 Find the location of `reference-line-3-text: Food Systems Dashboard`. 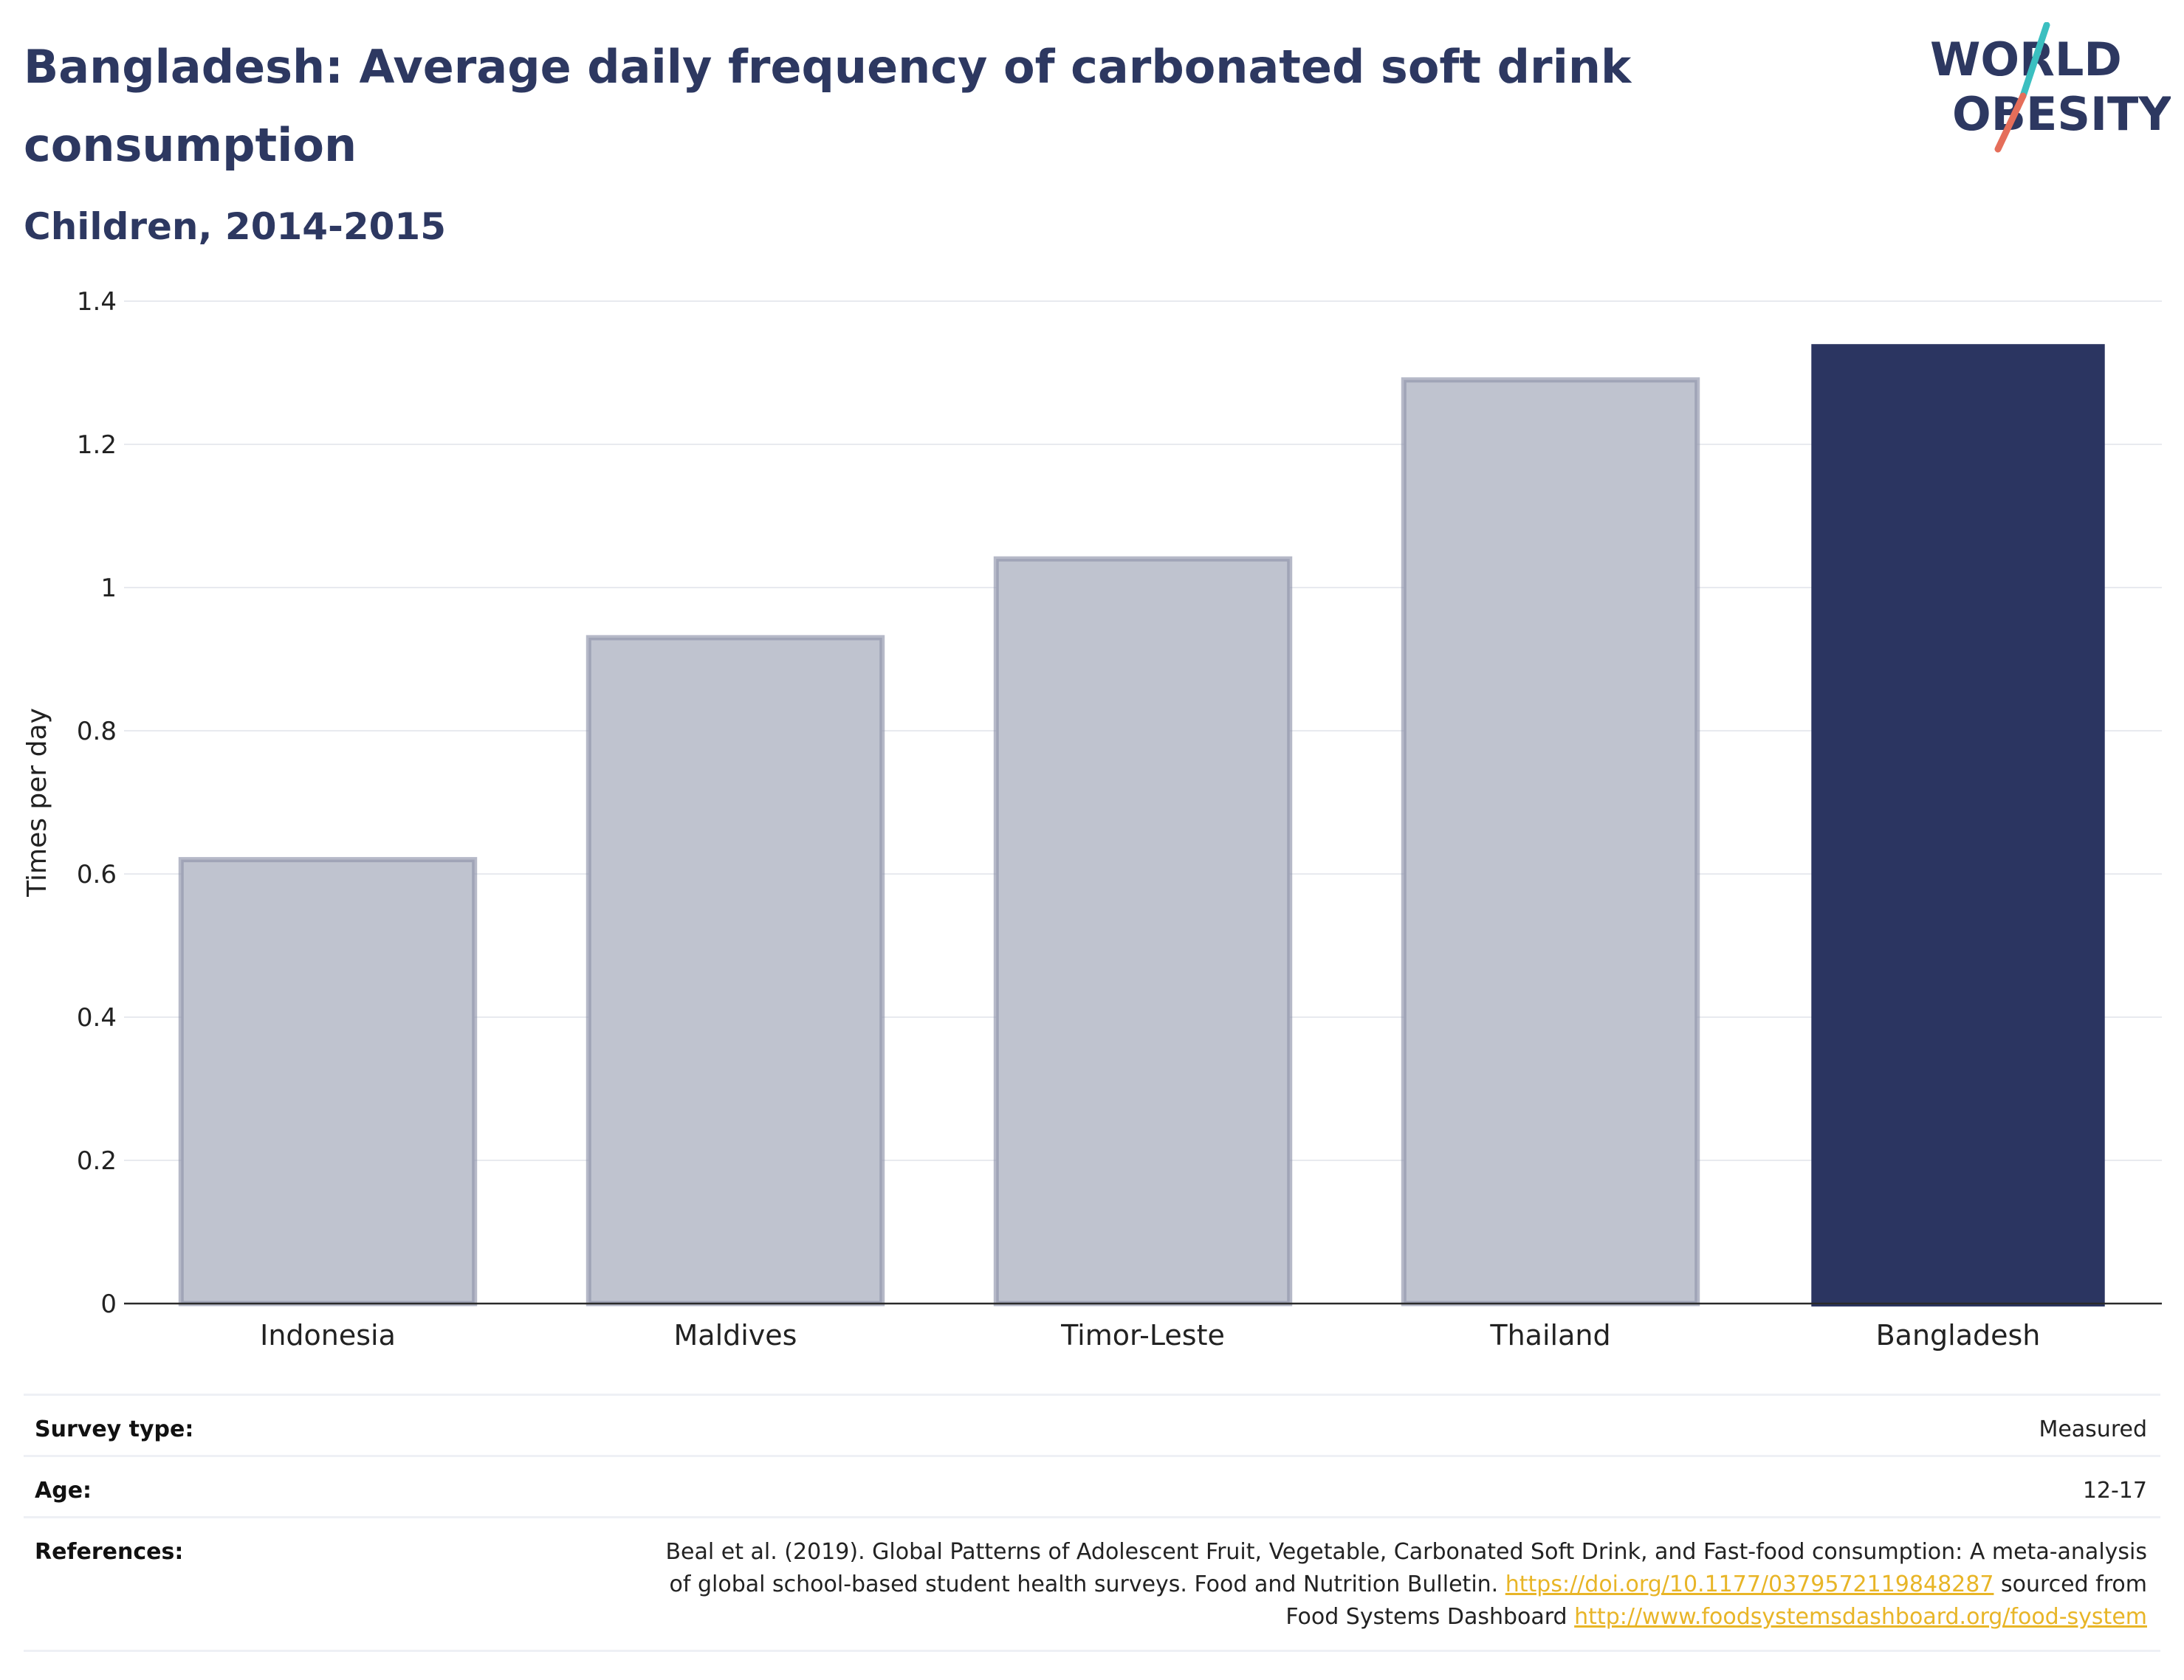

reference-line-3-text: Food Systems Dashboard is located at coordinates (1426, 1617).